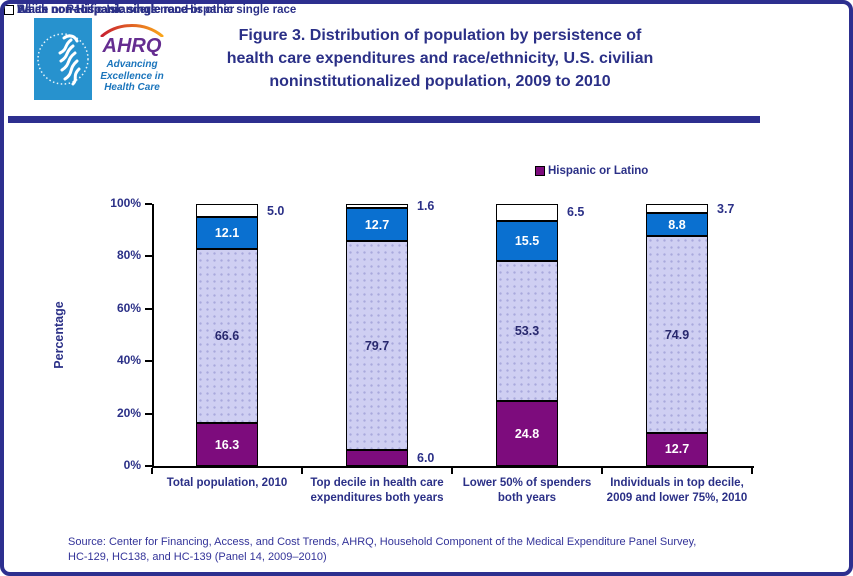 The height and width of the screenshot is (576, 853). I want to click on ahrq-arc-icon, so click(132, 31).